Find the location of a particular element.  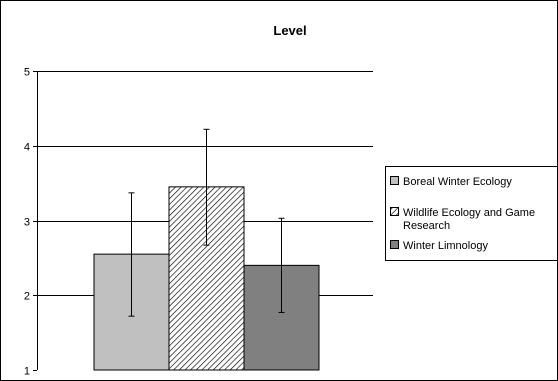

chart-title: Level is located at coordinates (289, 30).